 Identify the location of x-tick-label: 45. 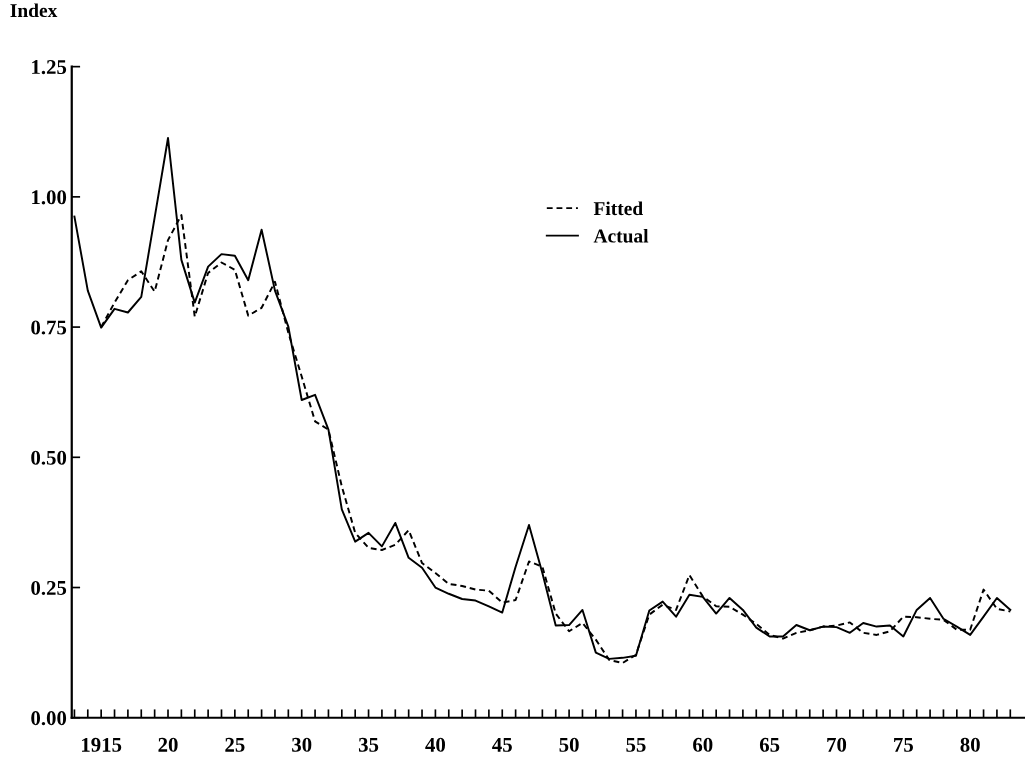
(502, 744).